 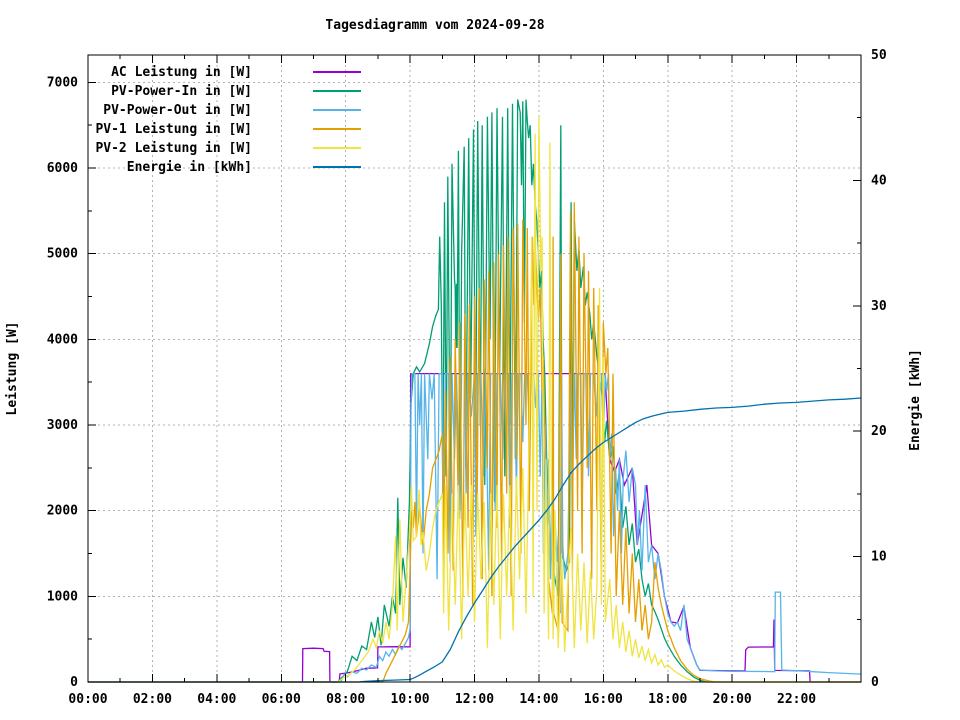 I want to click on x-tick-label: 02:00, so click(x=152, y=699).